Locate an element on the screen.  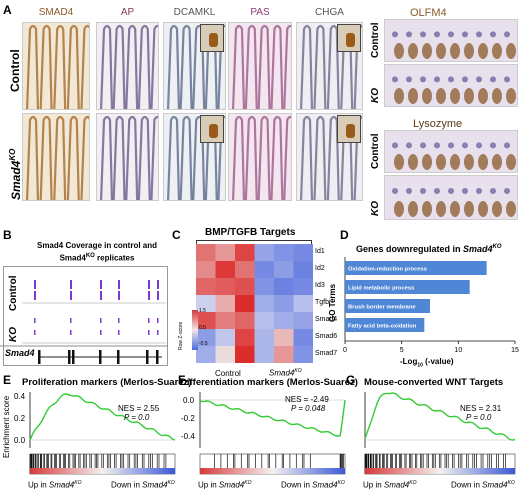
panel-a-label: A is located at coordinates (7, 10).